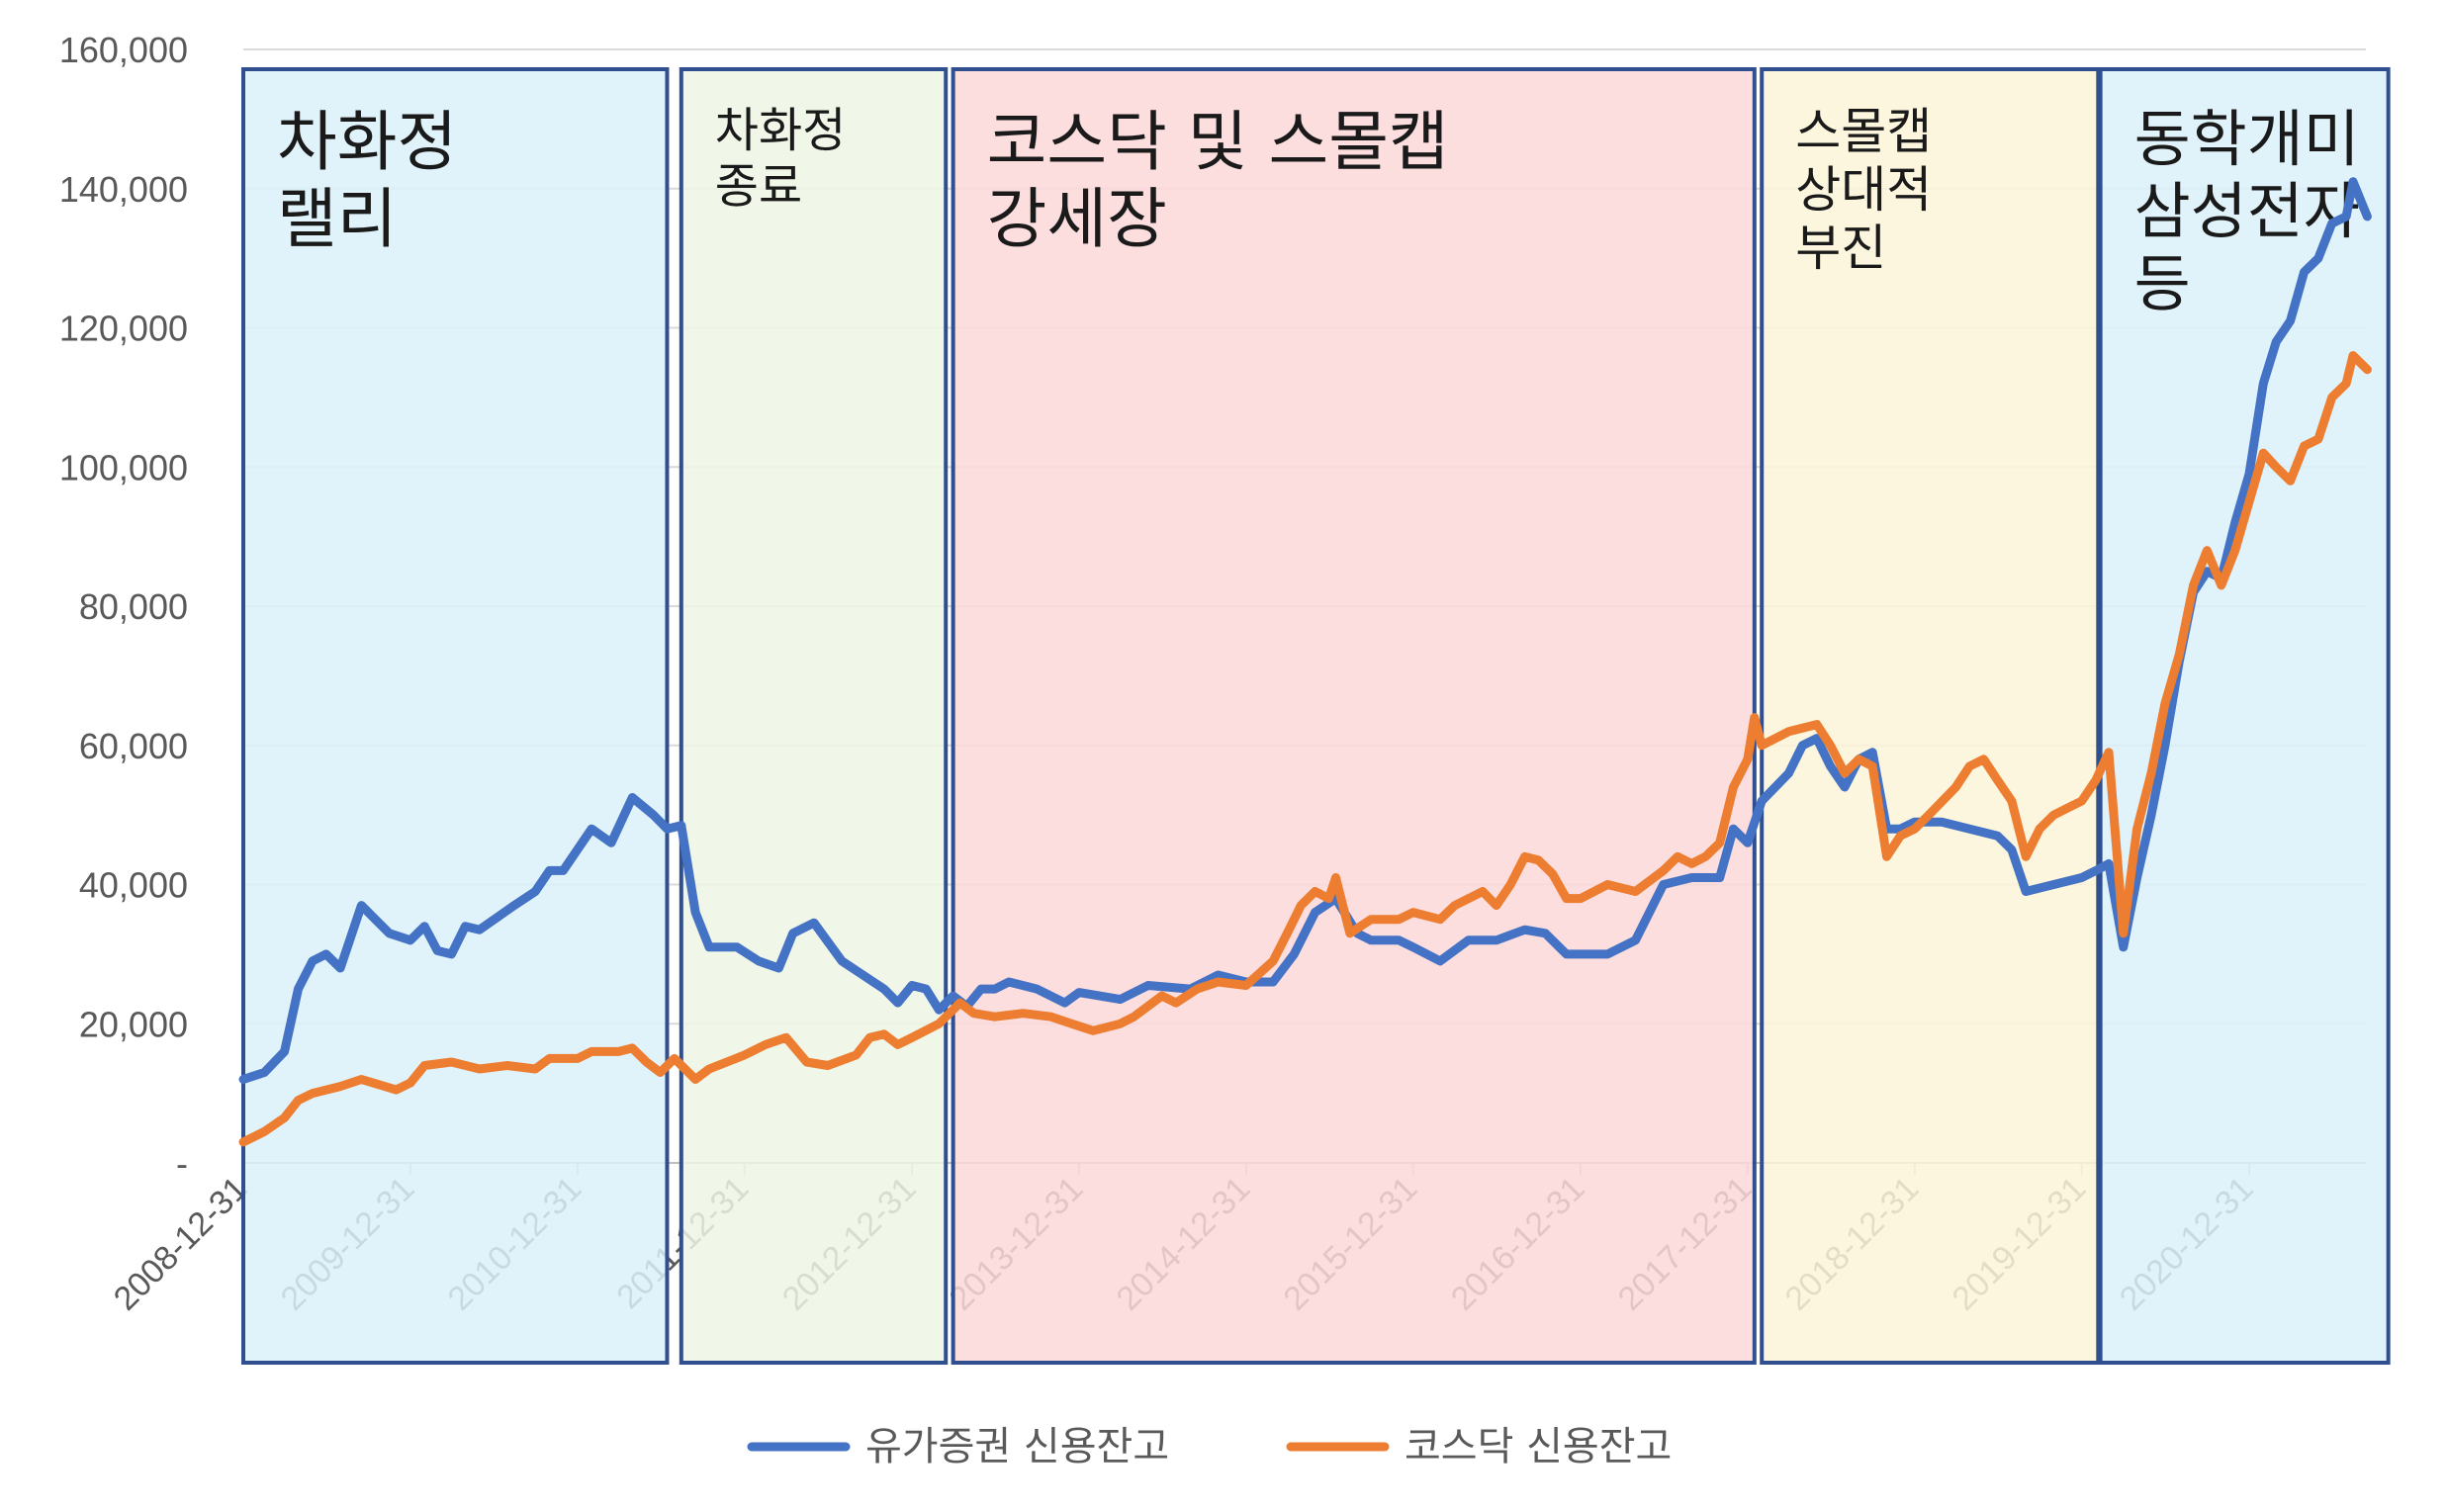 The image size is (2447, 1512). What do you see at coordinates (1538, 1446) in the screenshot?
I see `legend-label: 코스닥 신용잔고` at bounding box center [1538, 1446].